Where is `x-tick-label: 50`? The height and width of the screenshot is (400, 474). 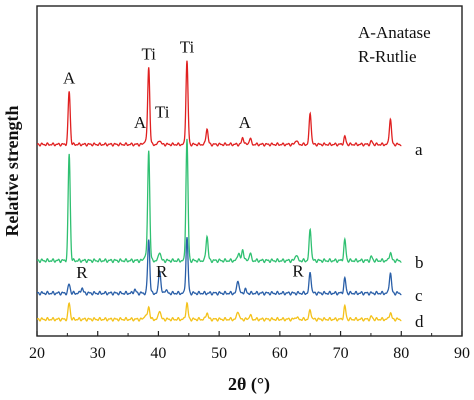 x-tick-label: 50 is located at coordinates (219, 353).